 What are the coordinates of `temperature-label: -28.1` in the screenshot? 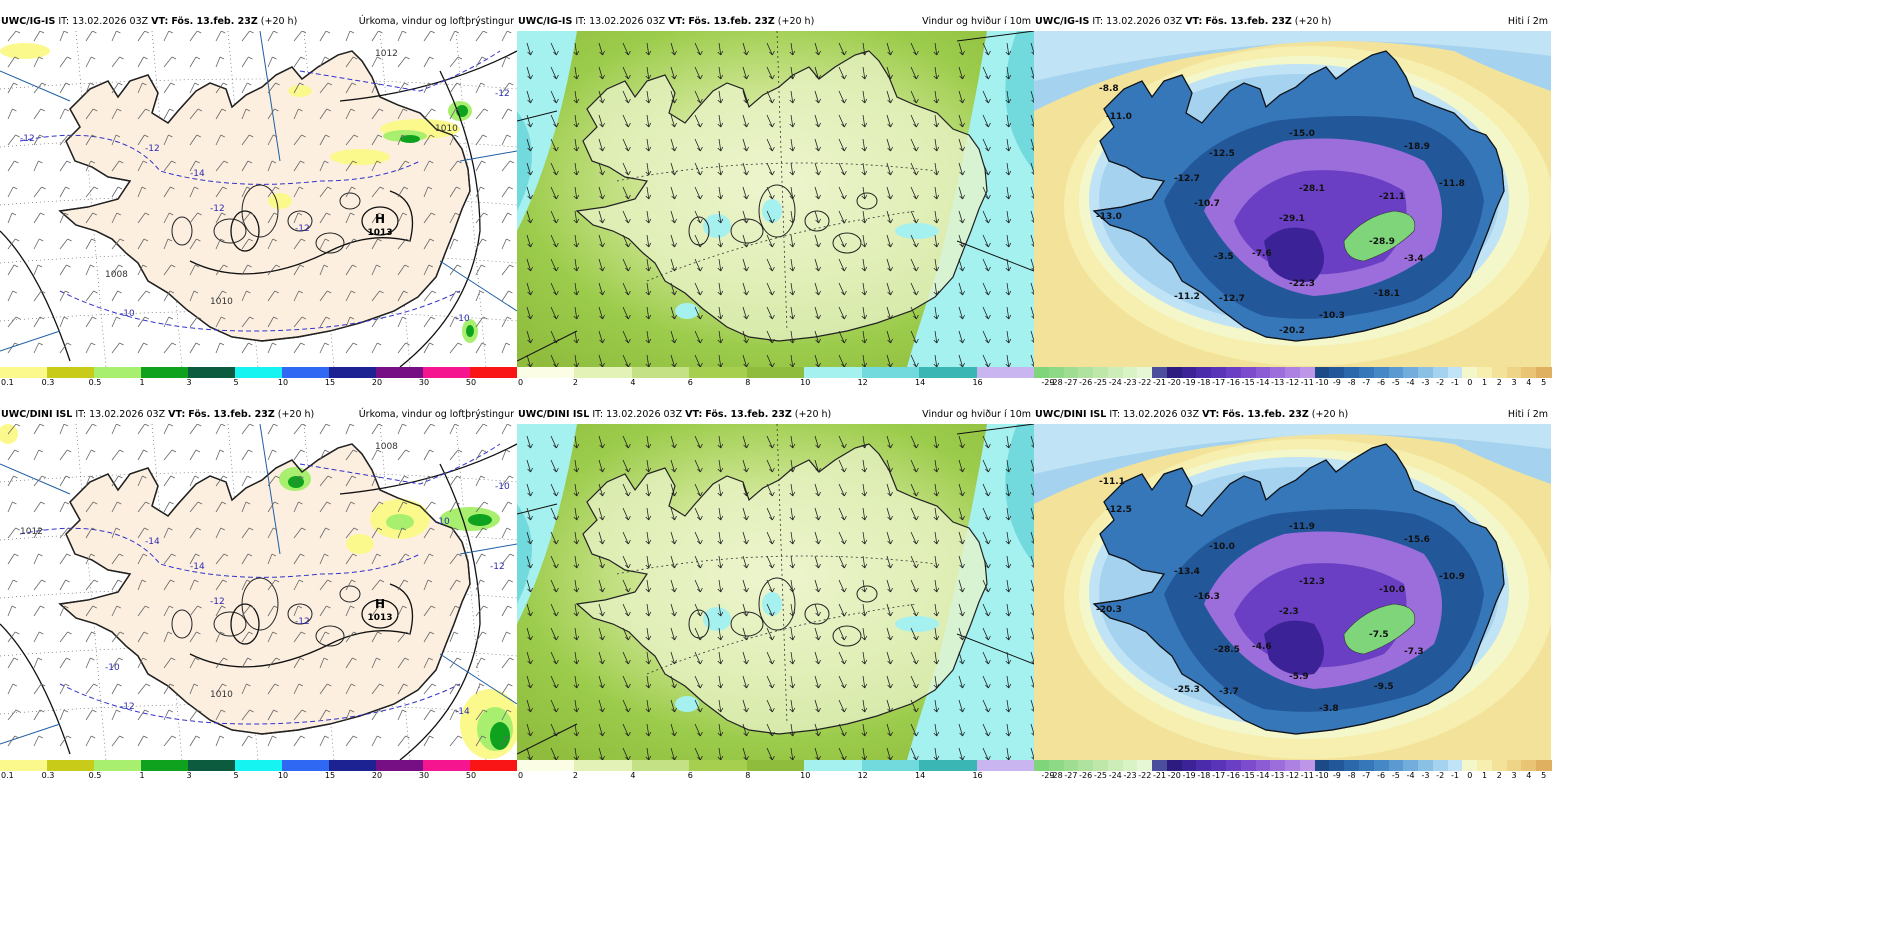 It's located at (1312, 189).